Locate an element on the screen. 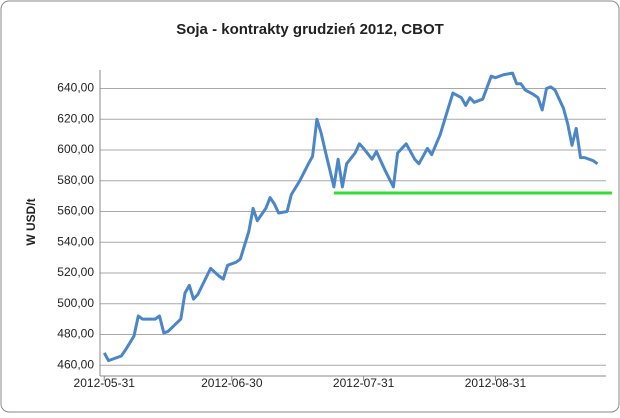  x-tick-label: 2012-08-31 is located at coordinates (496, 383).